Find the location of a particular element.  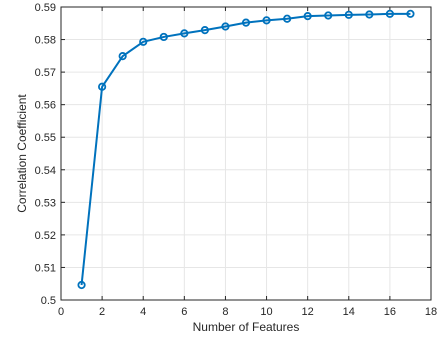

x-tick-label: 14 is located at coordinates (349, 312).